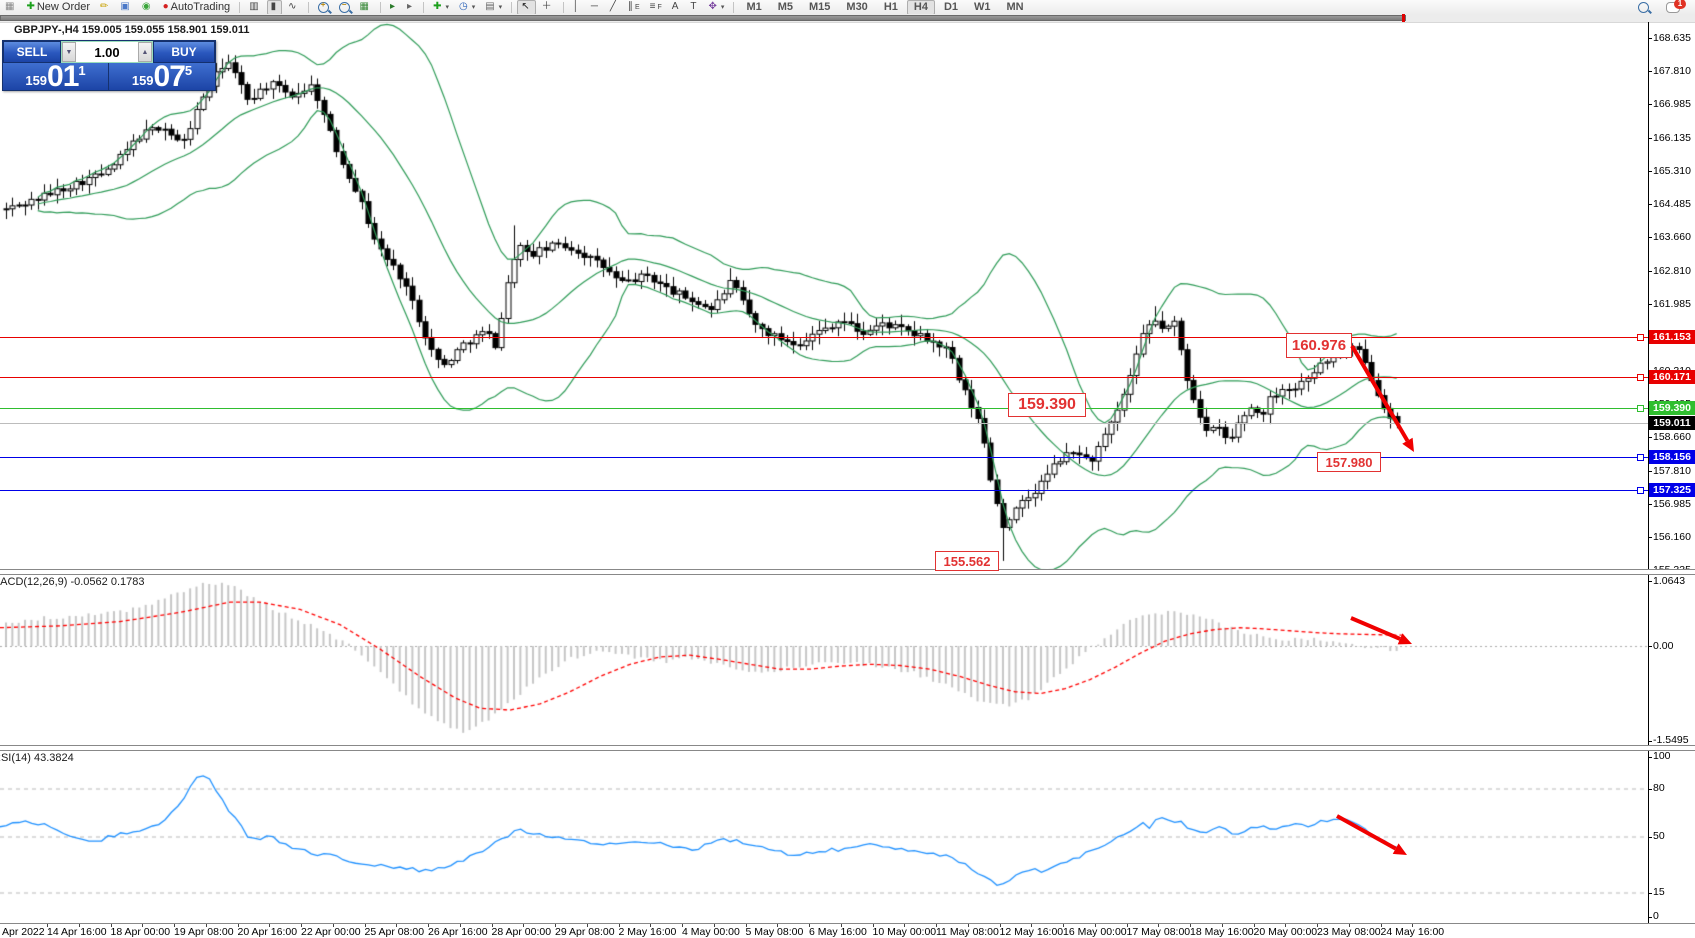 Image resolution: width=1695 pixels, height=938 pixels. What do you see at coordinates (754, 7) in the screenshot?
I see `timeframe-m1: M1` at bounding box center [754, 7].